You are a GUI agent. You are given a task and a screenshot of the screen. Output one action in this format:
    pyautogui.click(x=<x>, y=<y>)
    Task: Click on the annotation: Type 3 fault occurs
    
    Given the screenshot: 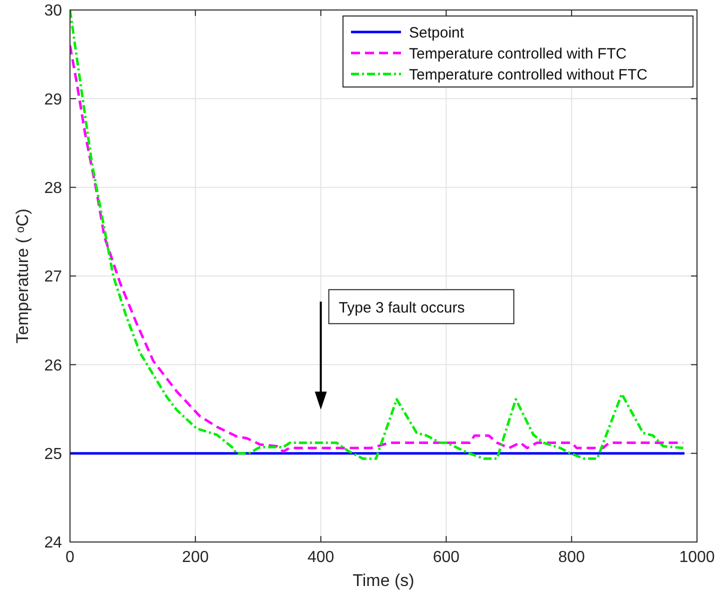 What is the action you would take?
    pyautogui.click(x=401, y=308)
    